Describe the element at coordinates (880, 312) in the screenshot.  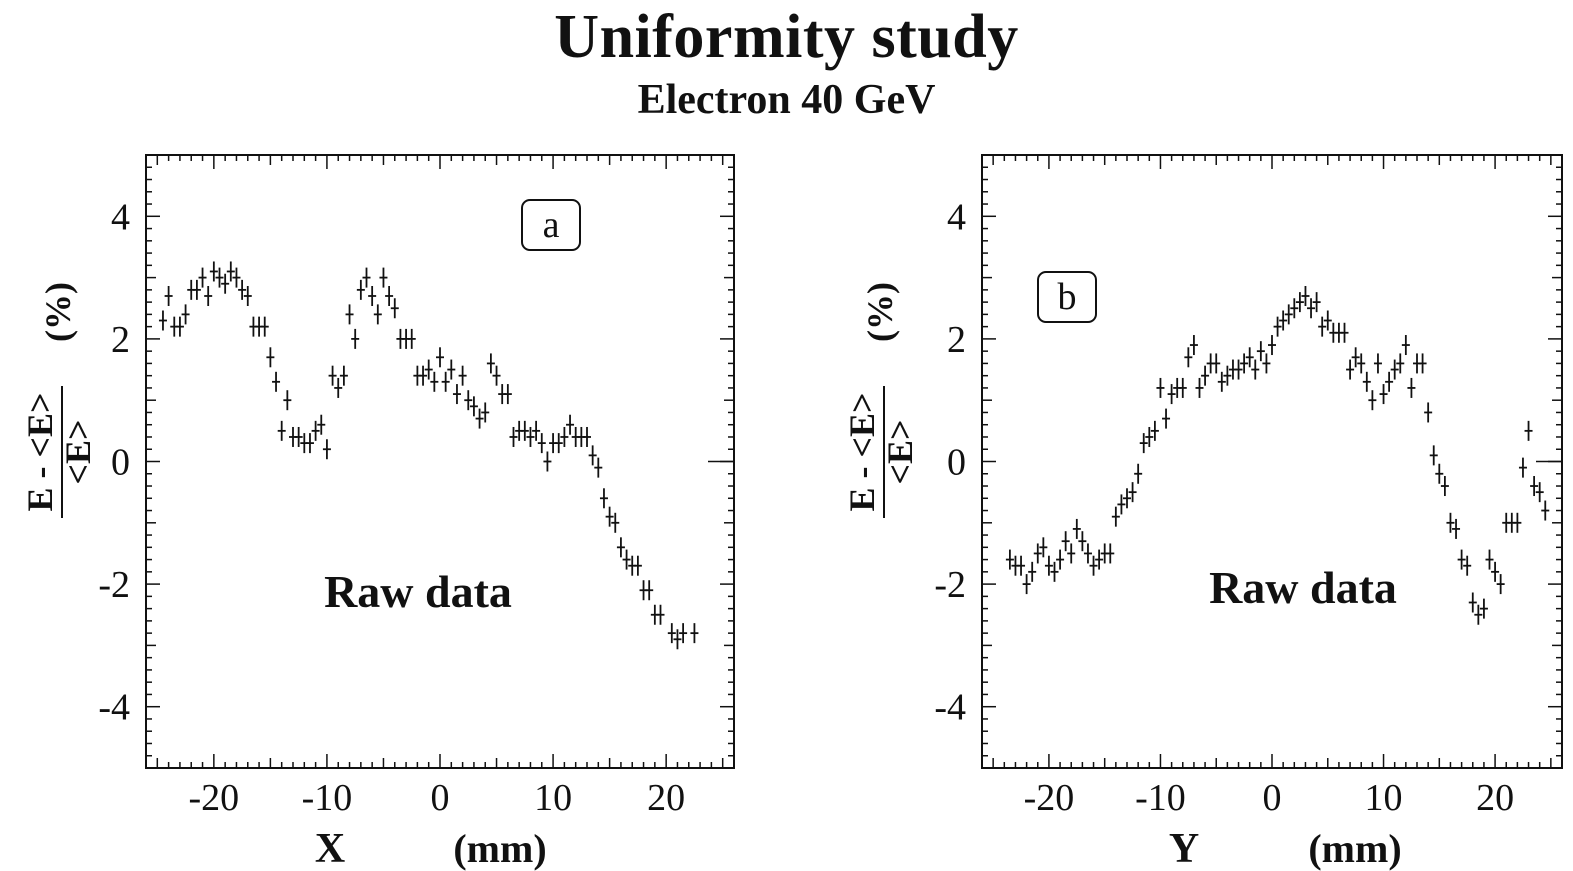
I see `y-axis-unit: (%)` at that location.